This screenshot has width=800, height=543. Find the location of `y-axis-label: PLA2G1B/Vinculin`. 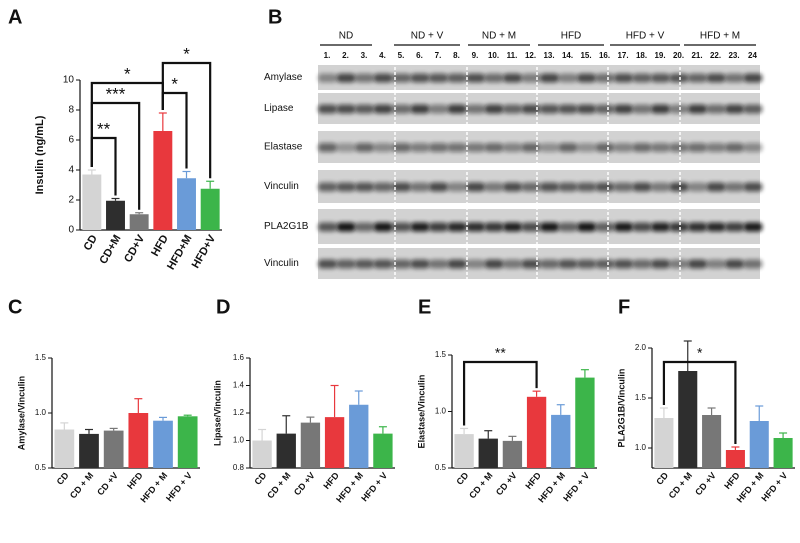

y-axis-label: PLA2G1B/Vinculin is located at coordinates (621, 408).